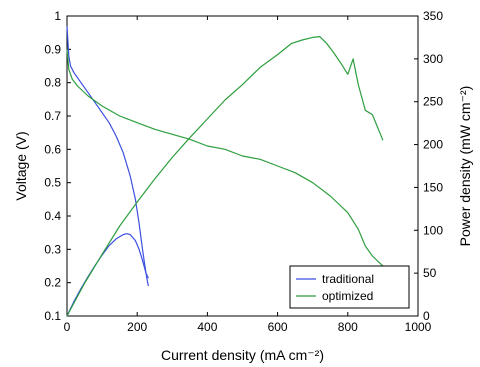 Image resolution: width=480 pixels, height=367 pixels. What do you see at coordinates (21, 165) in the screenshot?
I see `y-left-axis-label: Voltage (V)` at bounding box center [21, 165].